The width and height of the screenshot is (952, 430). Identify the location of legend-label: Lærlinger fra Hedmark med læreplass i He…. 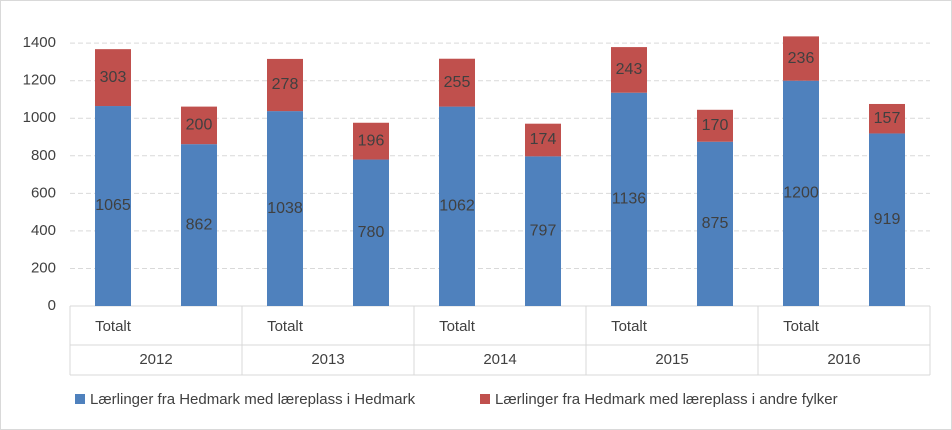
(253, 399).